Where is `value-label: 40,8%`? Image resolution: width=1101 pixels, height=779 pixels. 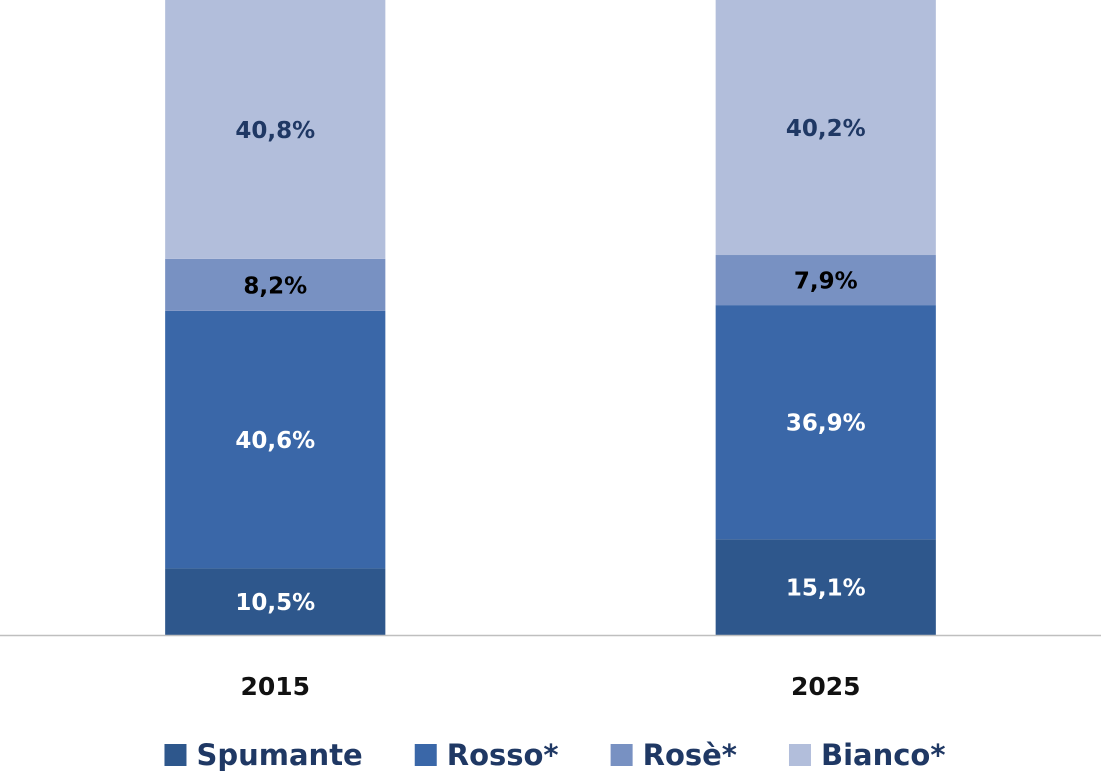
value-label: 40,8% is located at coordinates (275, 131).